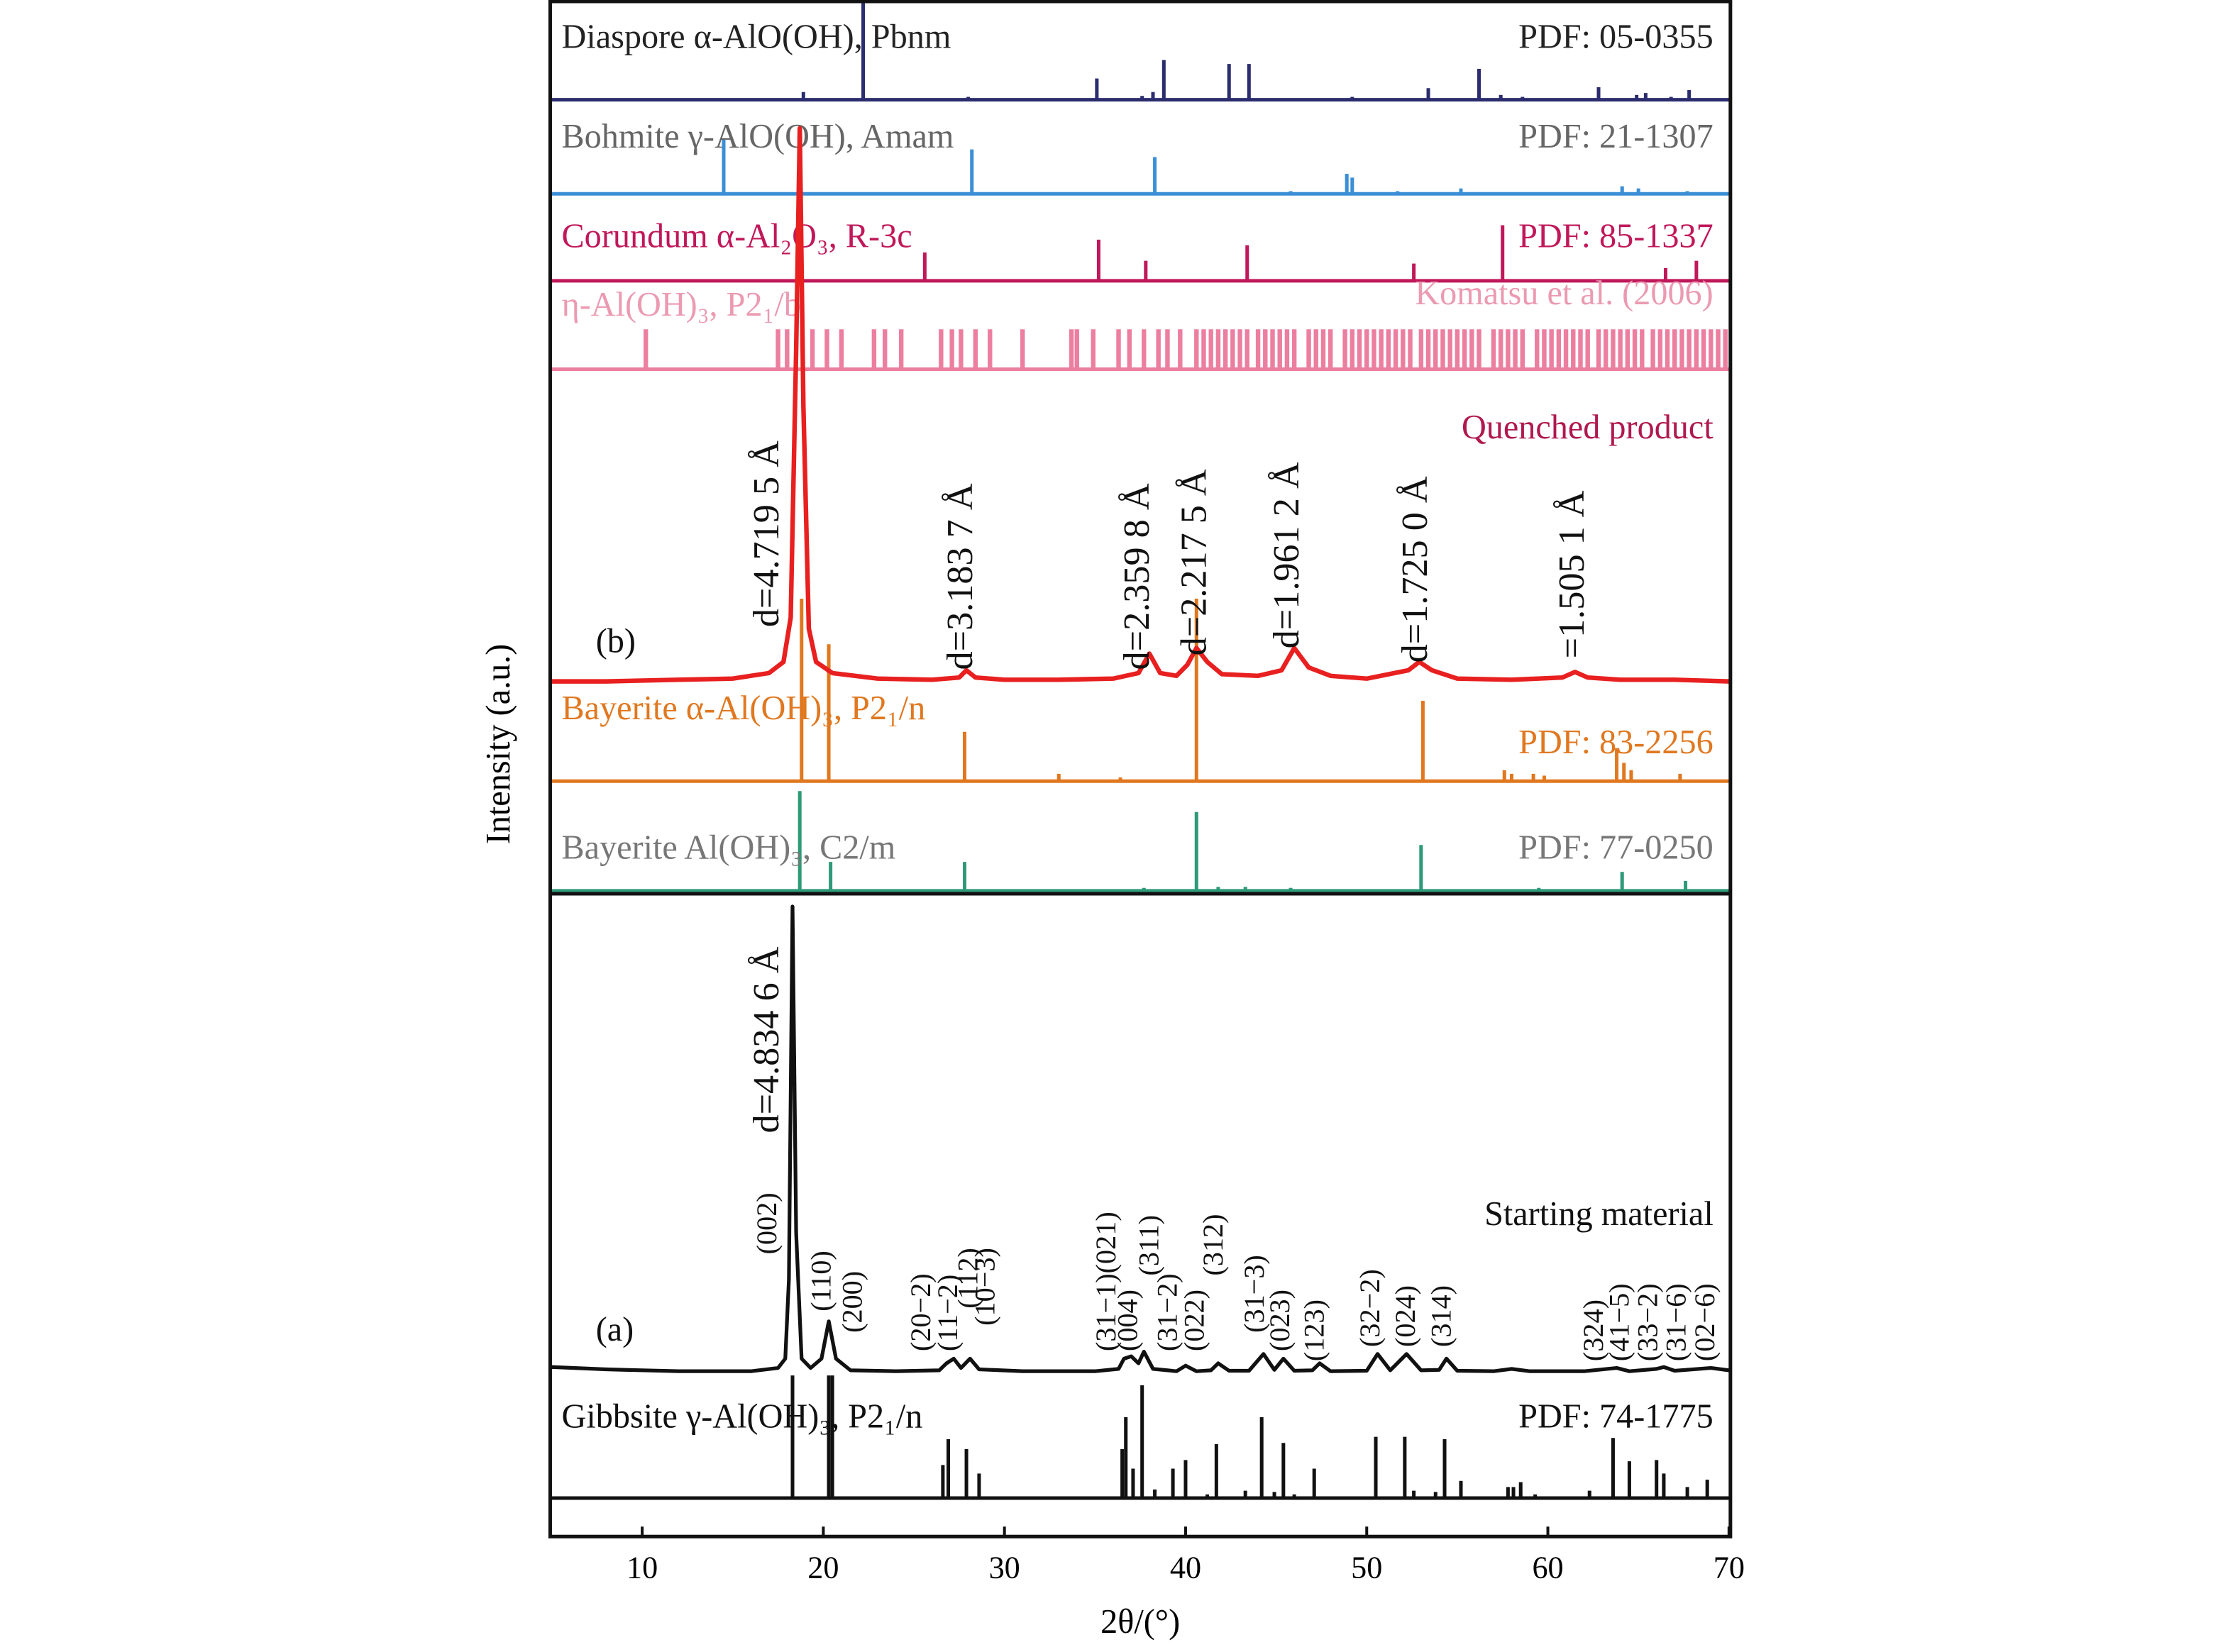 This screenshot has height=1652, width=2235. What do you see at coordinates (948, 1313) in the screenshot?
I see `peak-annotation: (11−2)` at bounding box center [948, 1313].